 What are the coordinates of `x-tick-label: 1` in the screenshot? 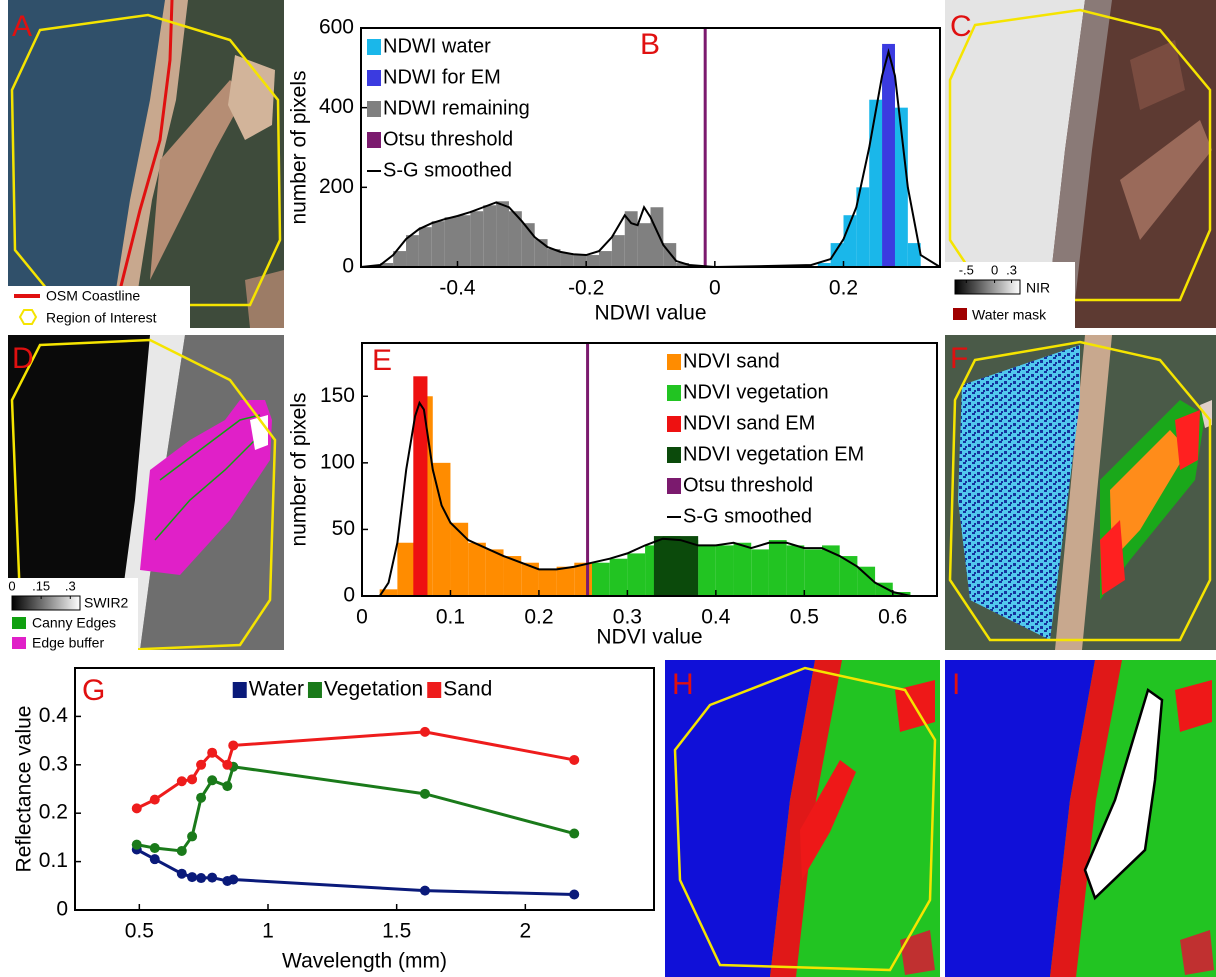 It's located at (268, 931).